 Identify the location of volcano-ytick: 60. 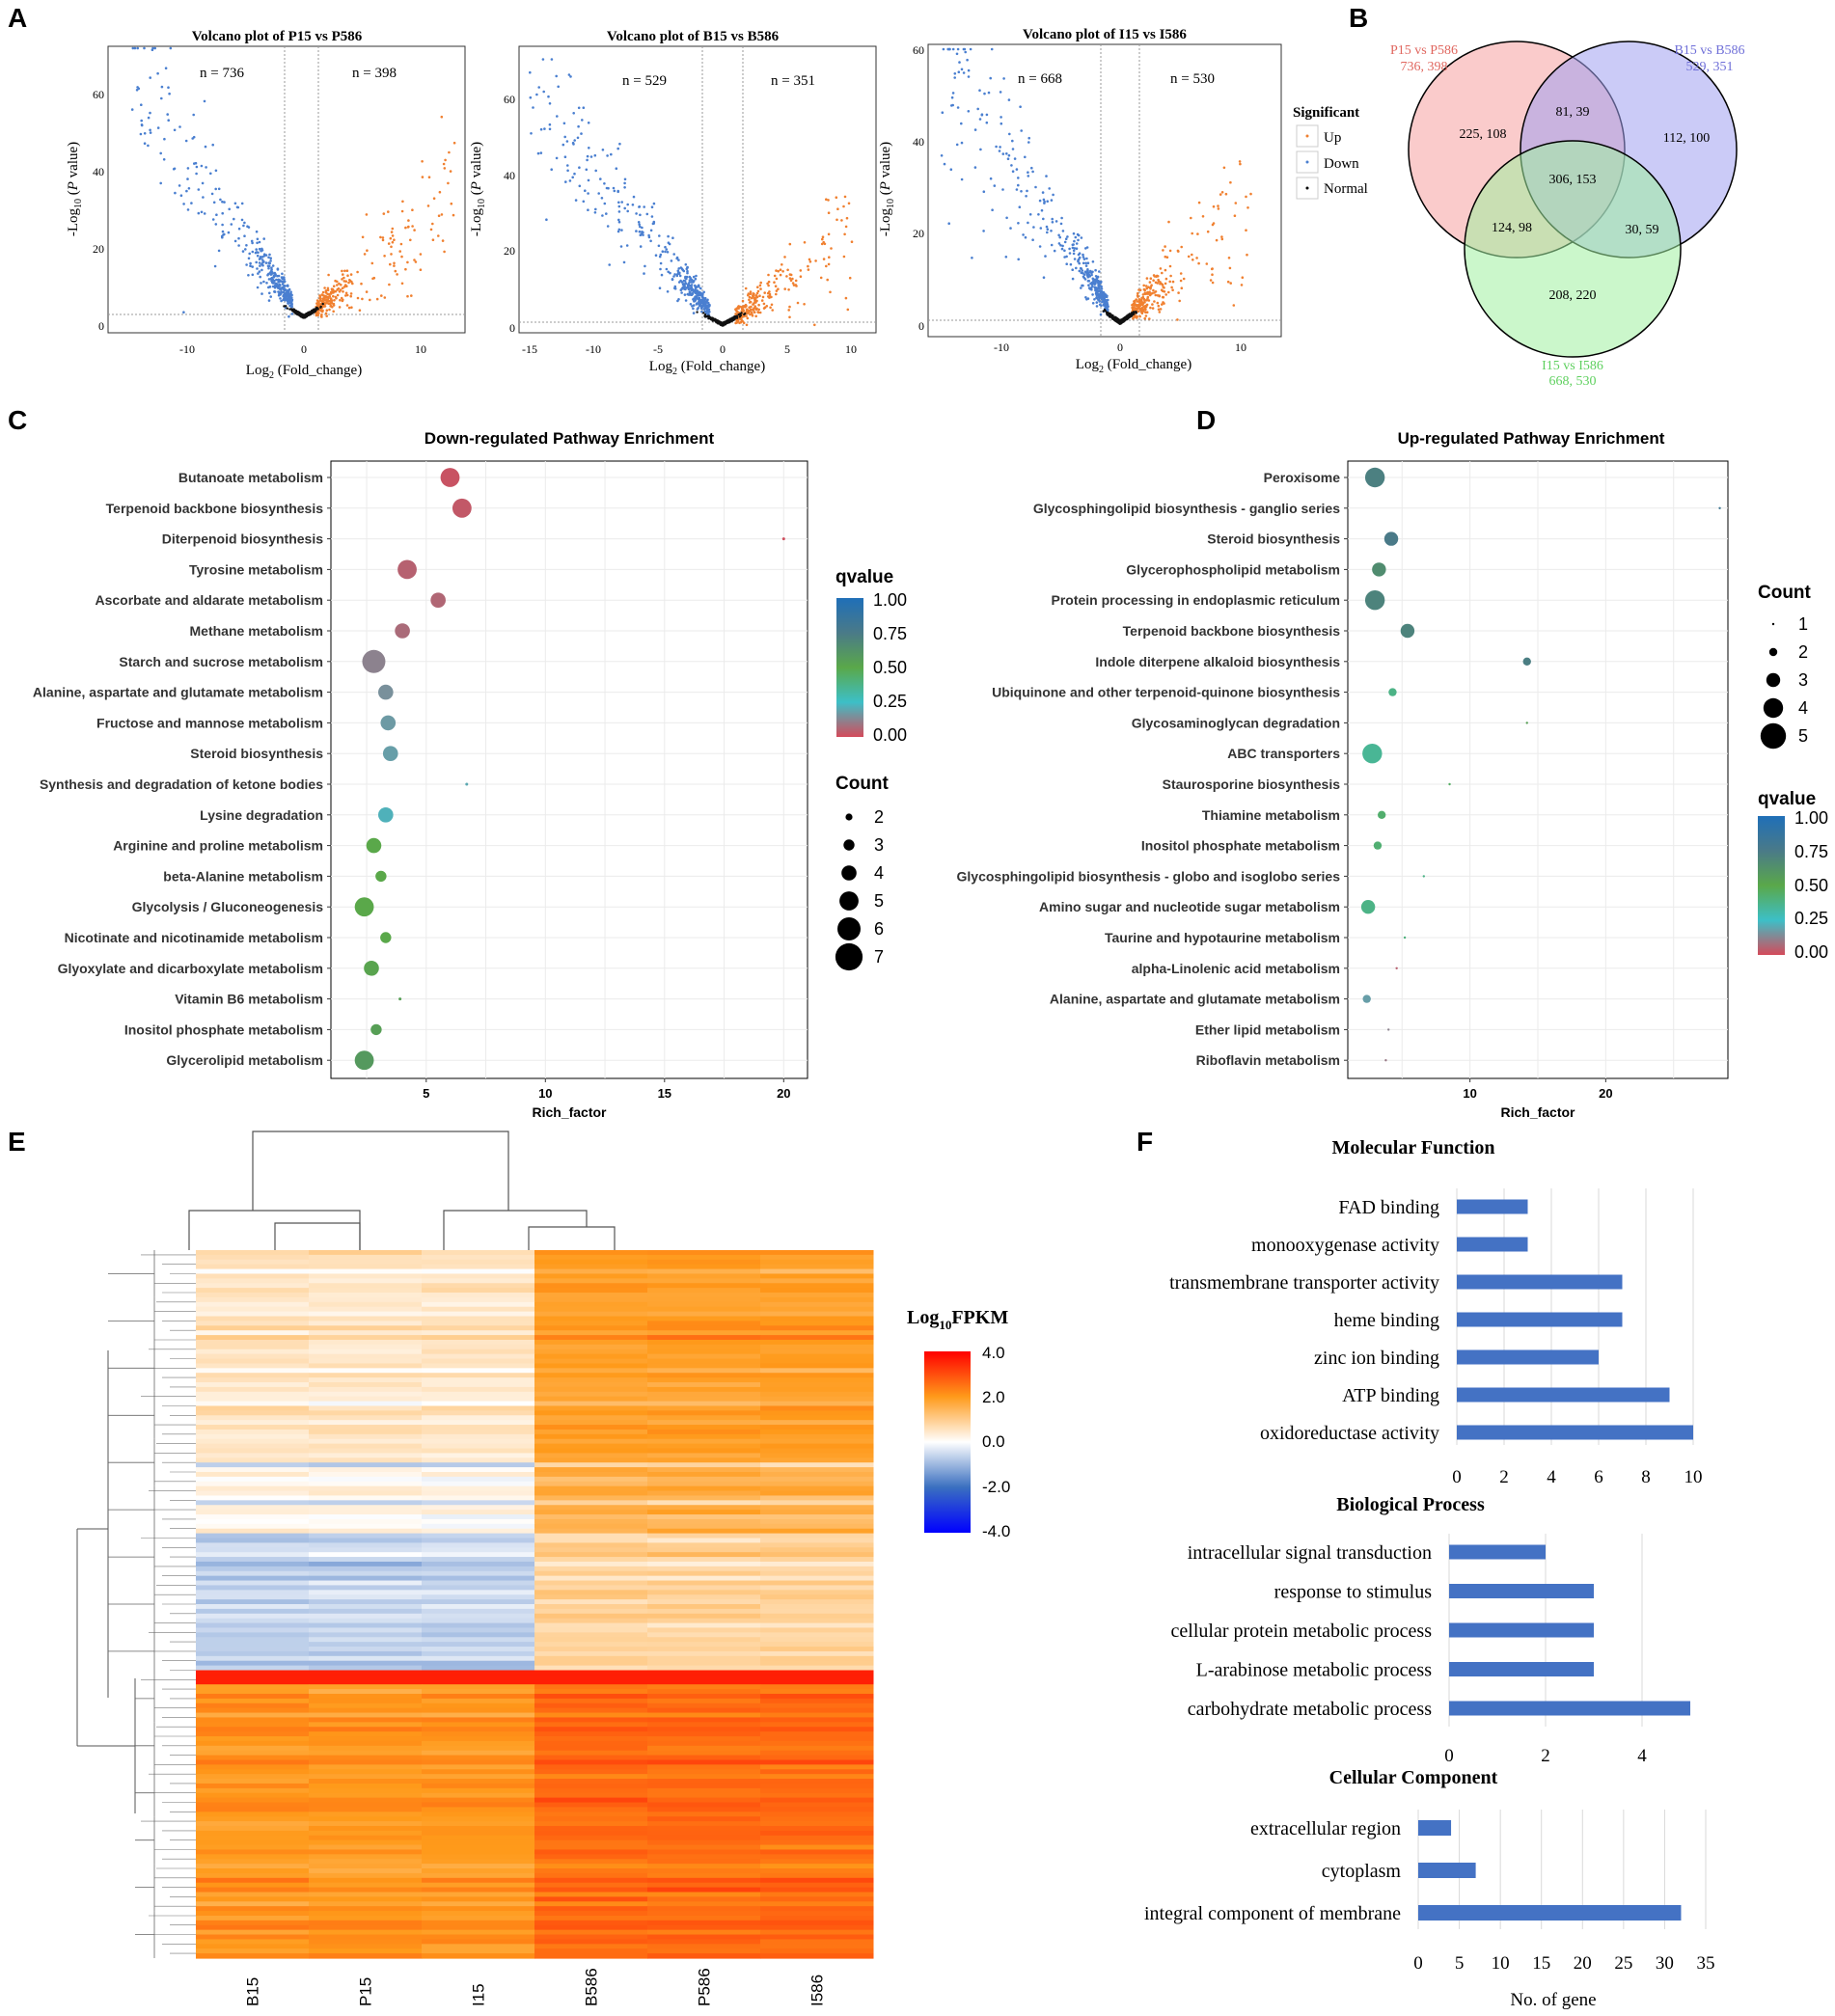
(918, 50).